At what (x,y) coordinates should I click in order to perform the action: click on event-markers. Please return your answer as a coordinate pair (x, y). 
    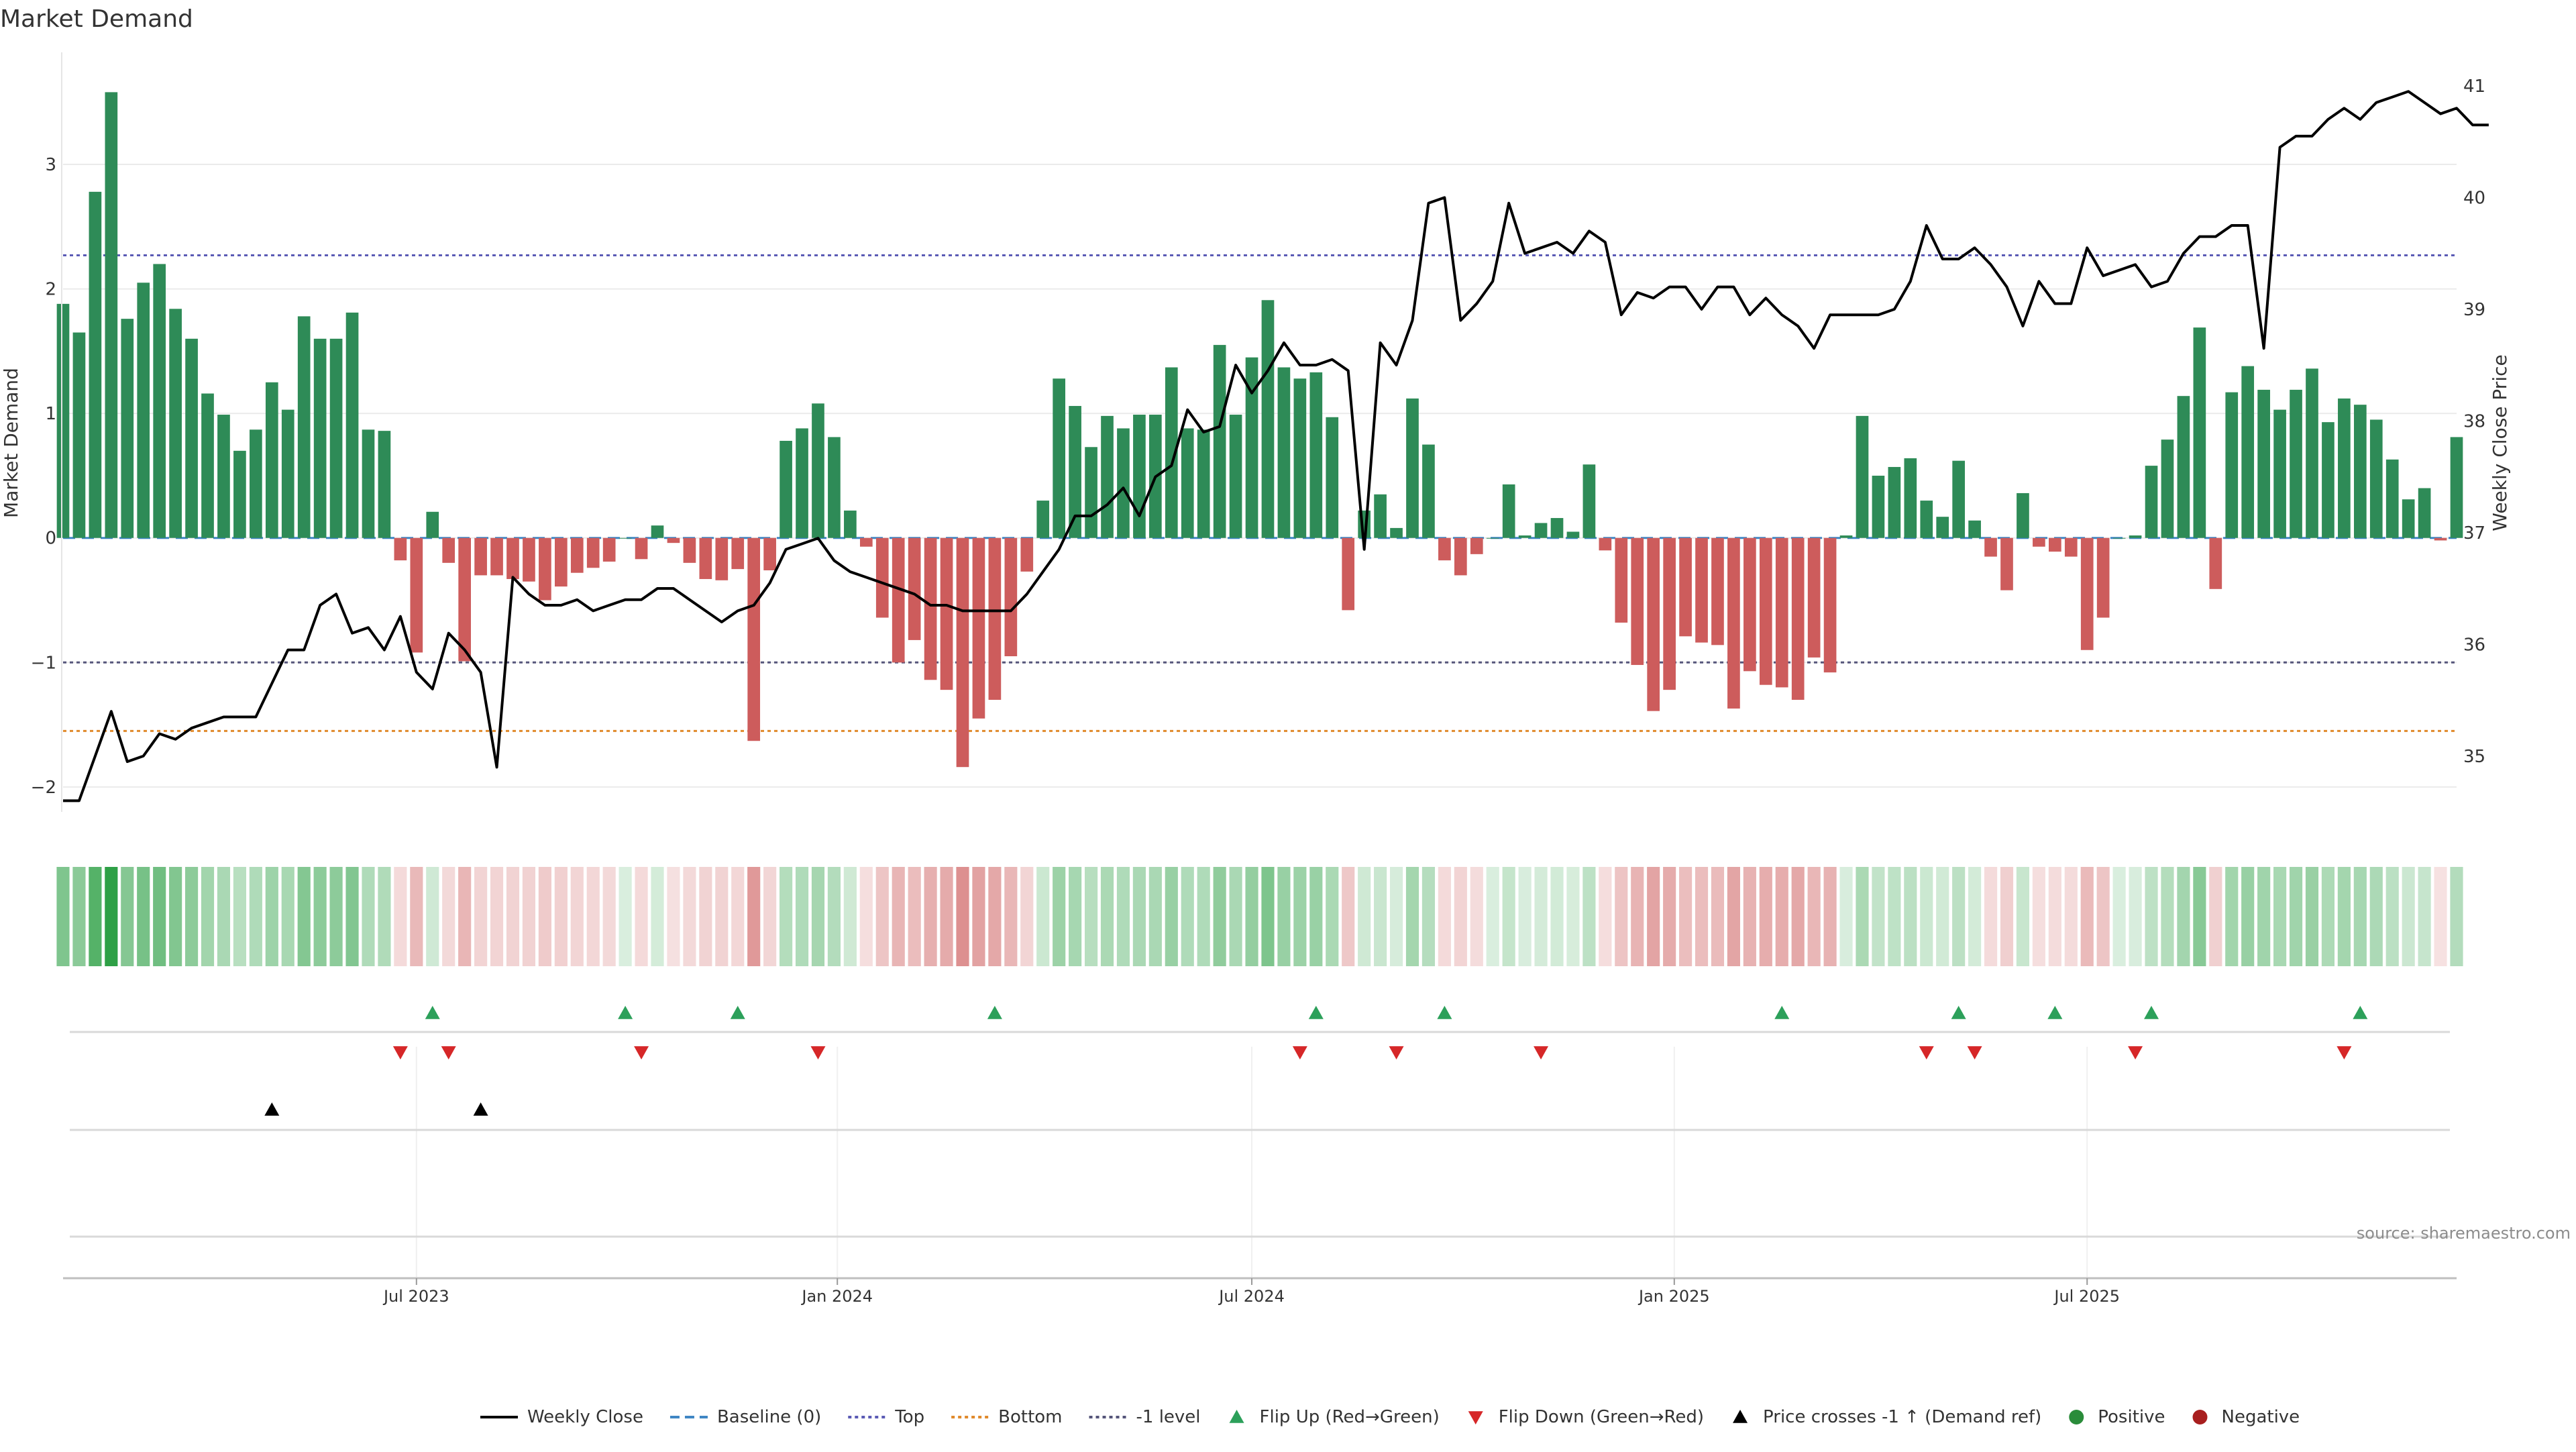
    Looking at the image, I should click on (1316, 1061).